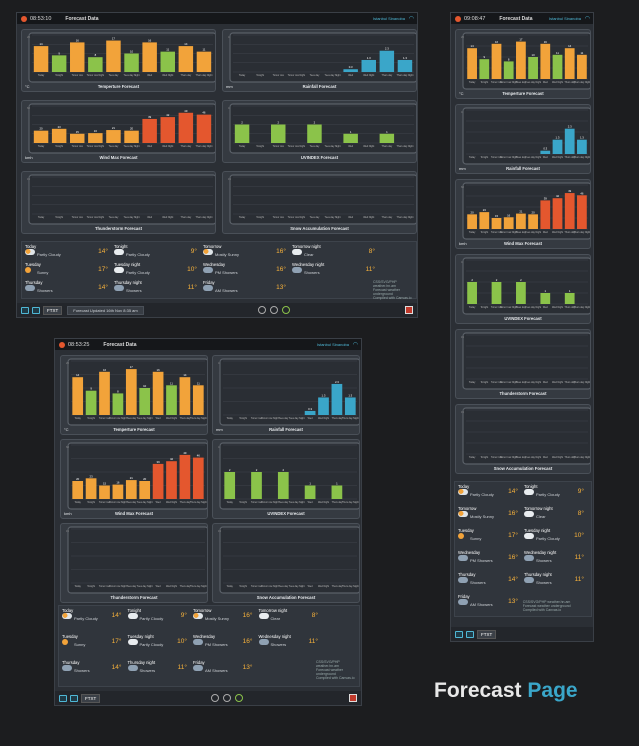  What do you see at coordinates (145, 479) in the screenshot?
I see `data-label: 20` at bounding box center [145, 479].